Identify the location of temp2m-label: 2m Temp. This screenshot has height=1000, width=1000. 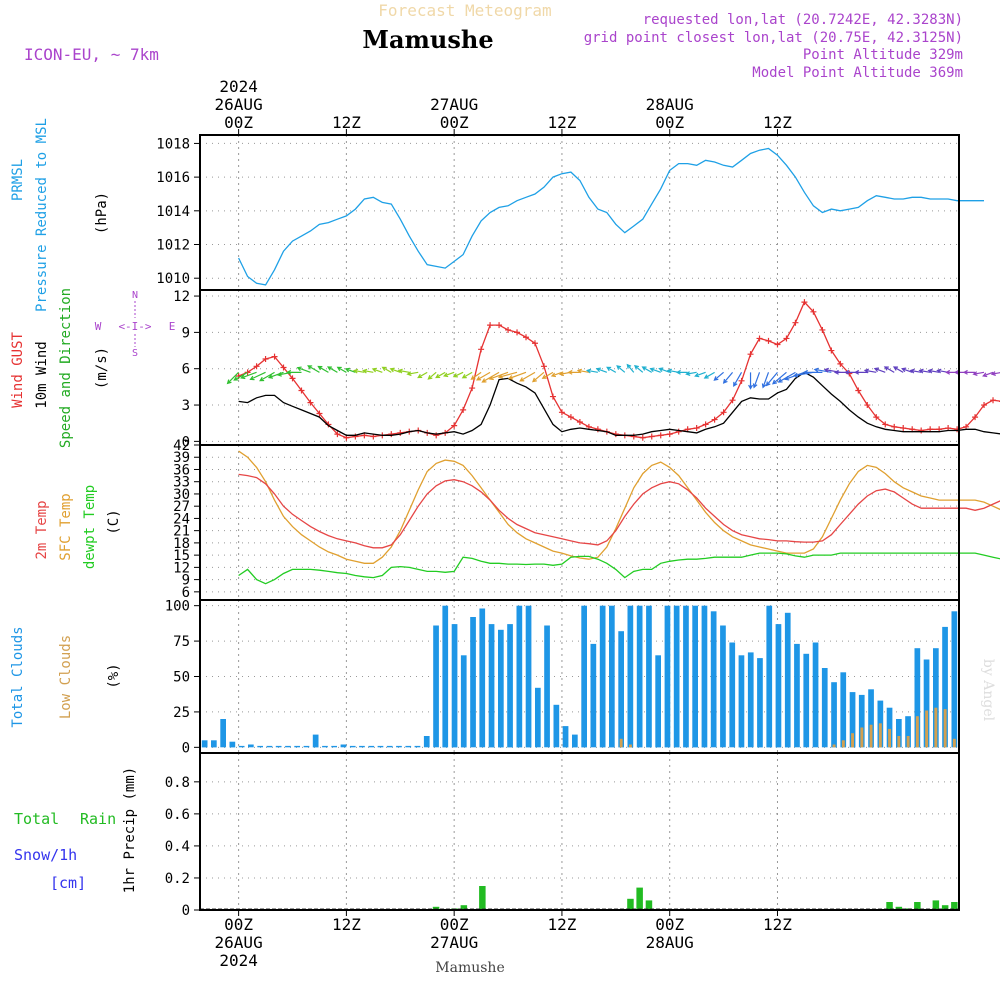
(42, 529).